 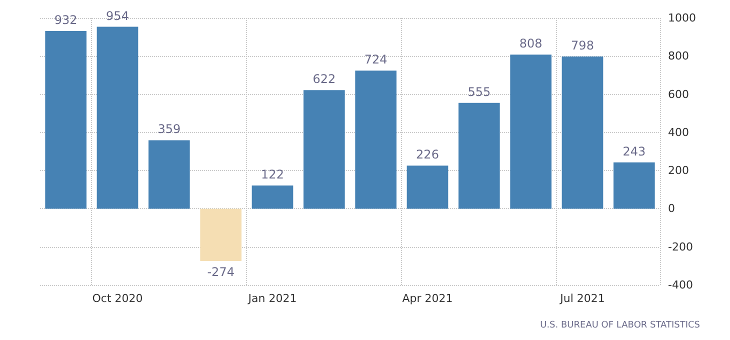 I want to click on data-label: 359, so click(x=169, y=129).